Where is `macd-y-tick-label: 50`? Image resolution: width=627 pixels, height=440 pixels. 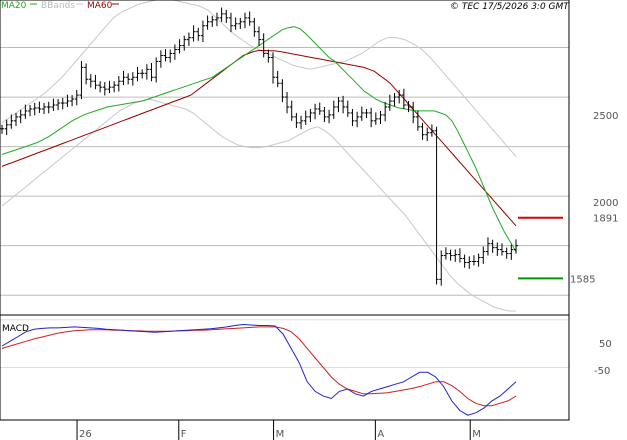
macd-y-tick-label: 50 is located at coordinates (605, 344).